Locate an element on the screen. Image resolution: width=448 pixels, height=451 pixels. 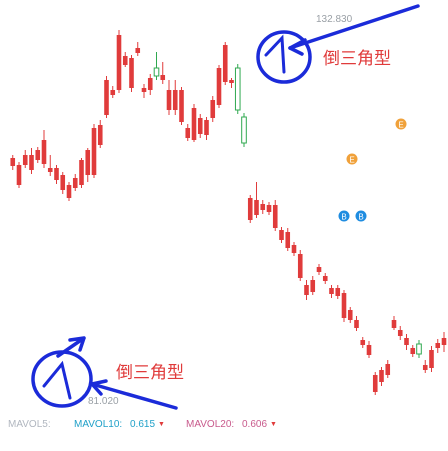
bottom-annotation-circle is located at coordinates (62, 379).